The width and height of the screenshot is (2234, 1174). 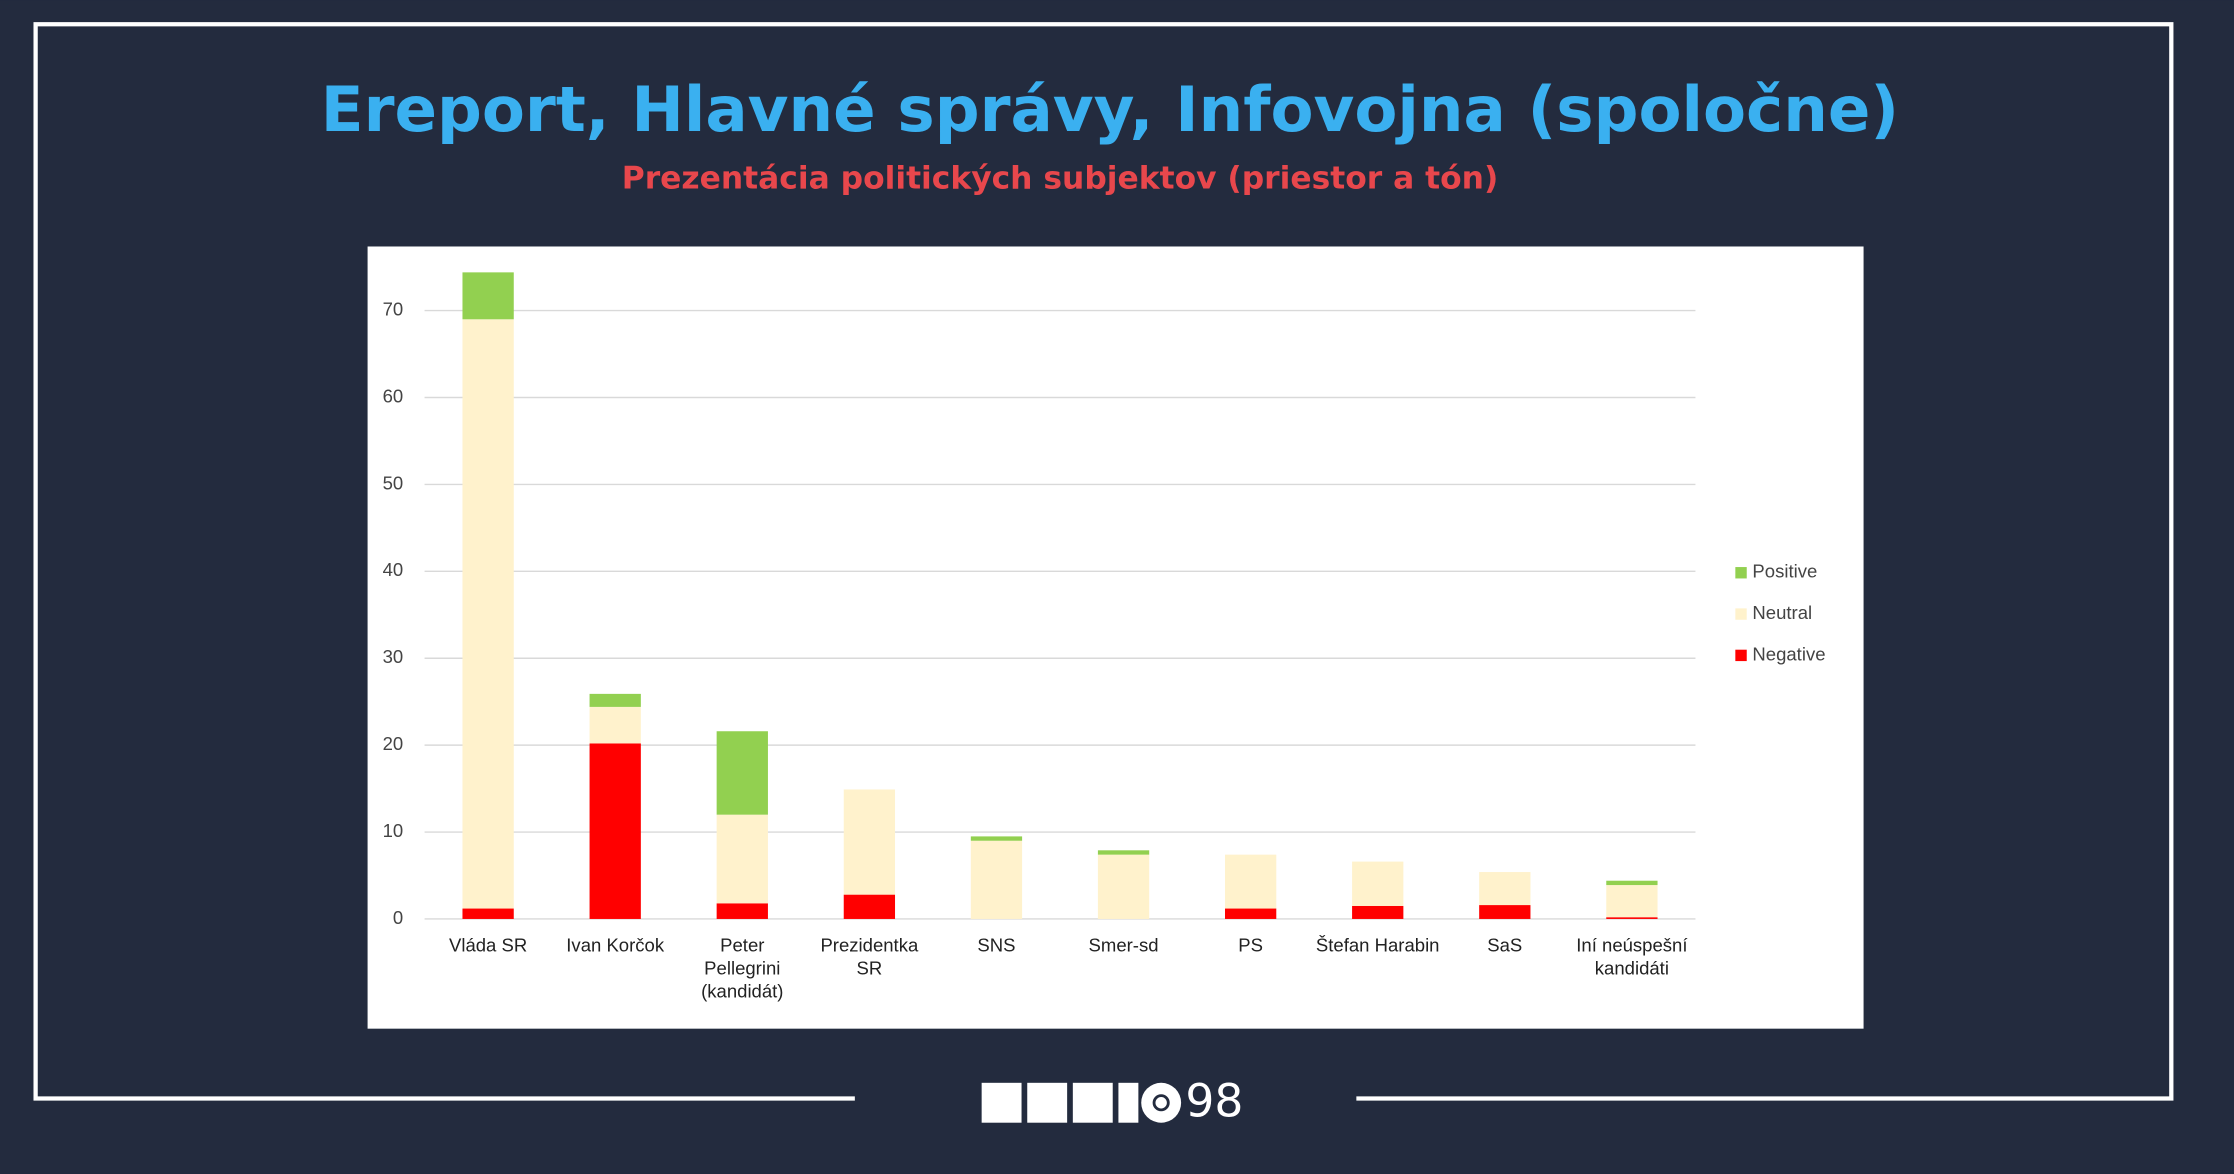 I want to click on y-tick-label: 0, so click(x=398, y=917).